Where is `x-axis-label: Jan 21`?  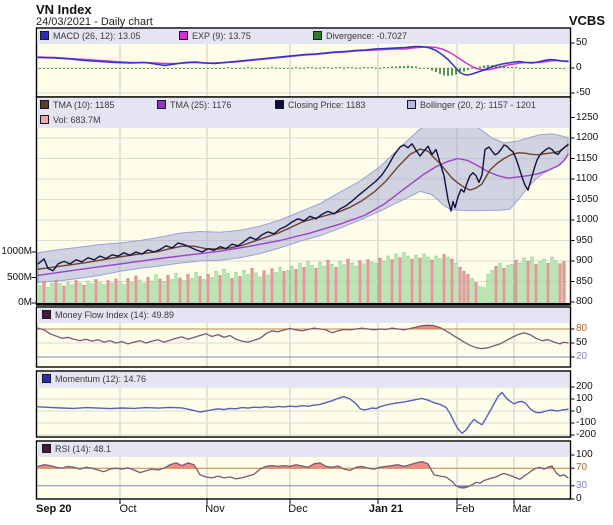 x-axis-label: Jan 21 is located at coordinates (386, 509).